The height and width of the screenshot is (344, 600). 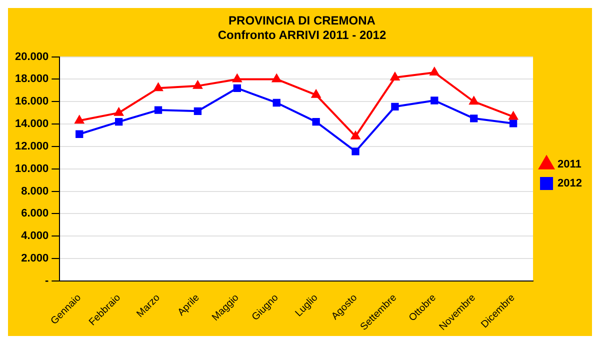 I want to click on y-tick-label: 14.000, so click(x=31, y=124).